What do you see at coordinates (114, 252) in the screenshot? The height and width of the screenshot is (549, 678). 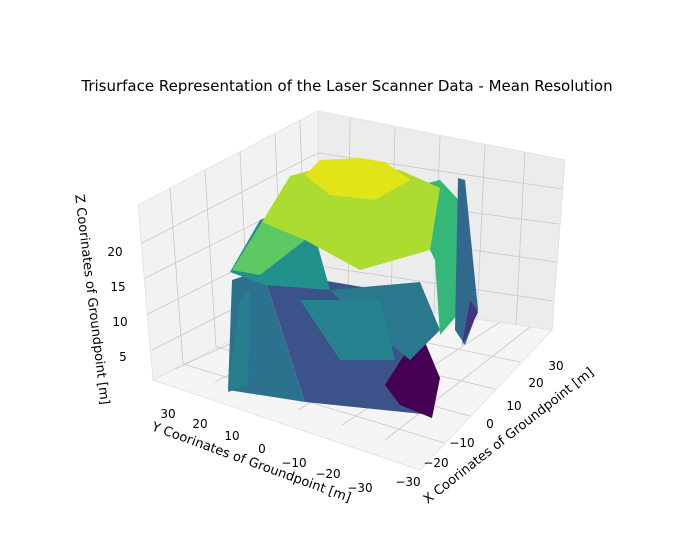 I see `z-tick: 20` at bounding box center [114, 252].